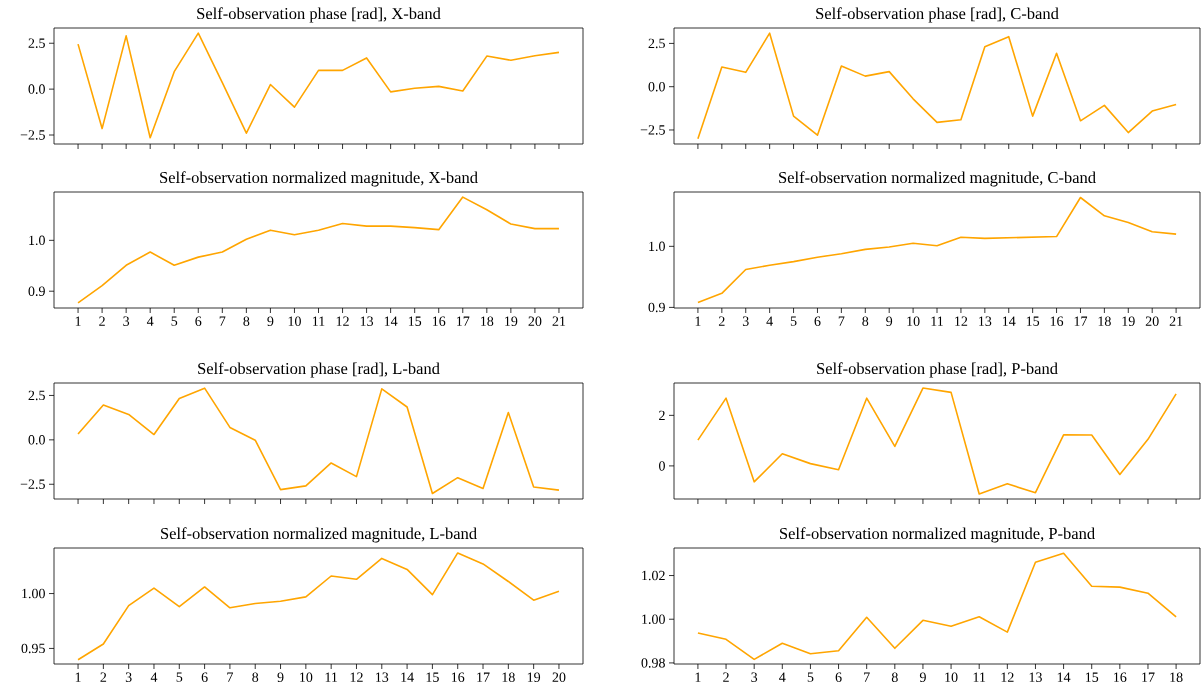  Describe the element at coordinates (937, 535) in the screenshot. I see `chart-title: Self-observation normalized magnitude, P-band` at that location.